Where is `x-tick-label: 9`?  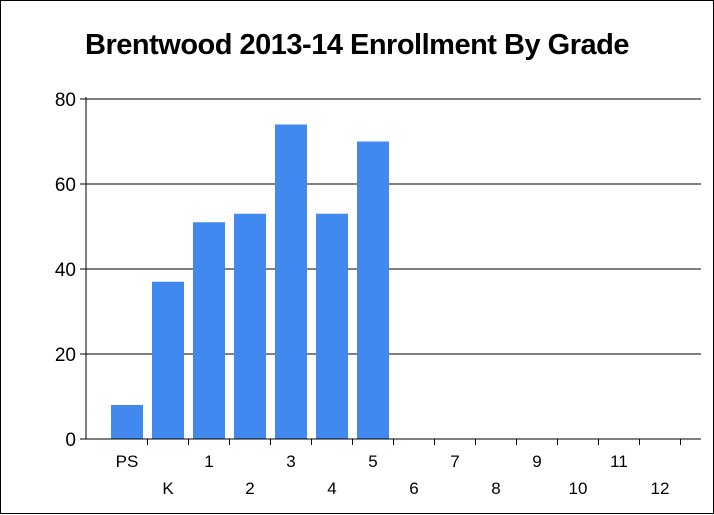
x-tick-label: 9 is located at coordinates (536, 461).